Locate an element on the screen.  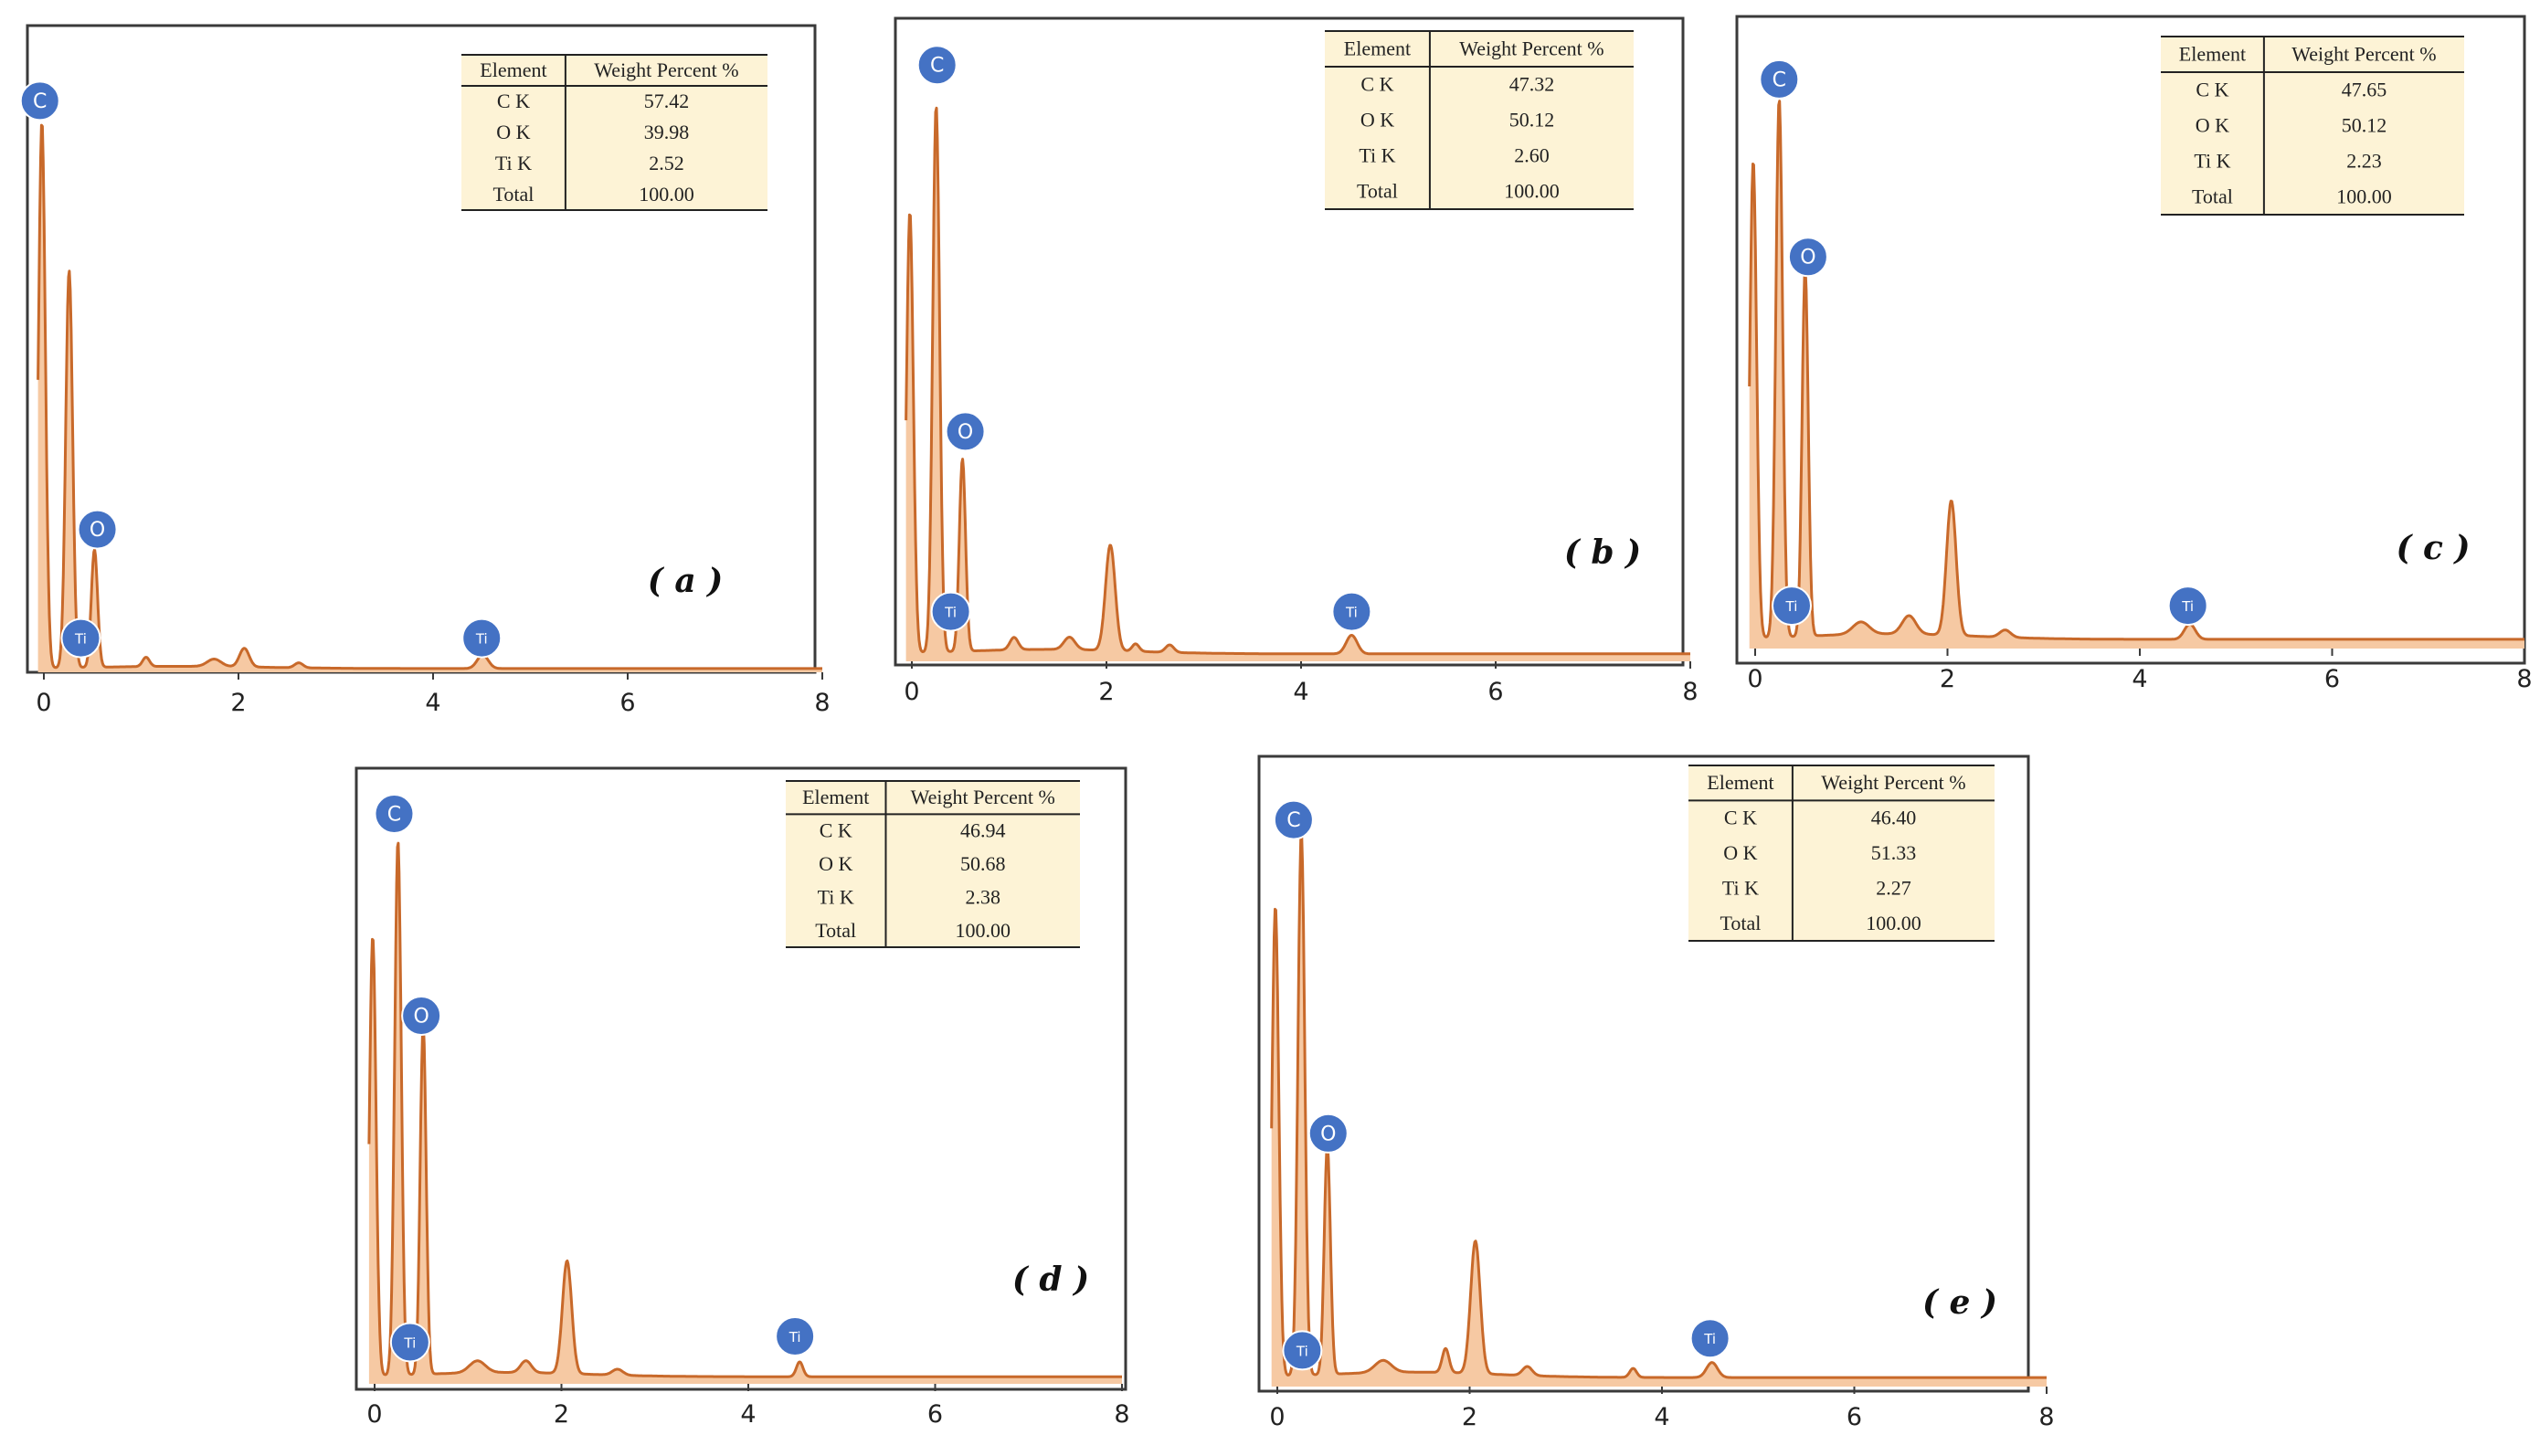
element-marker-o-b: O is located at coordinates (965, 432).